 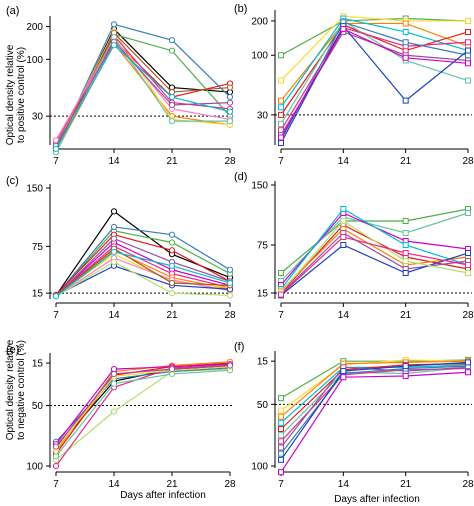 I want to click on panel-f-x-tick-label: 28, so click(x=468, y=484).